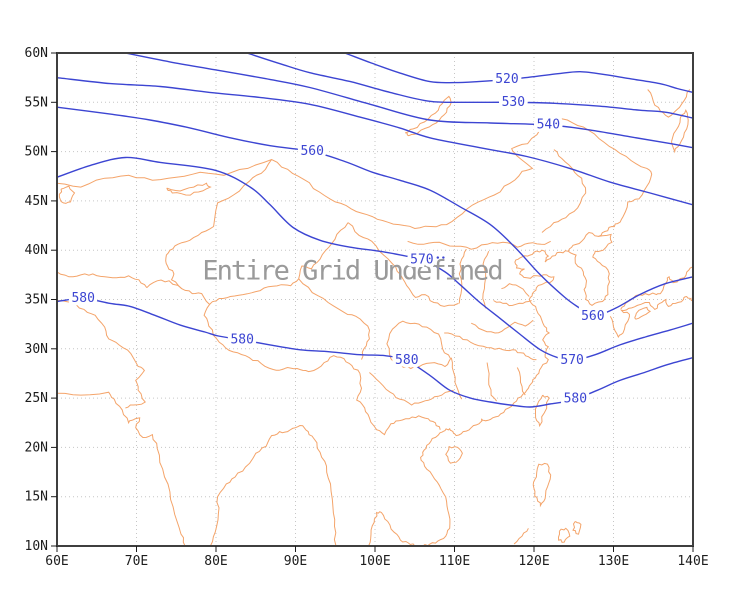 The width and height of the screenshot is (750, 600). I want to click on map-outline-shanxi-east-border, so click(486, 280).